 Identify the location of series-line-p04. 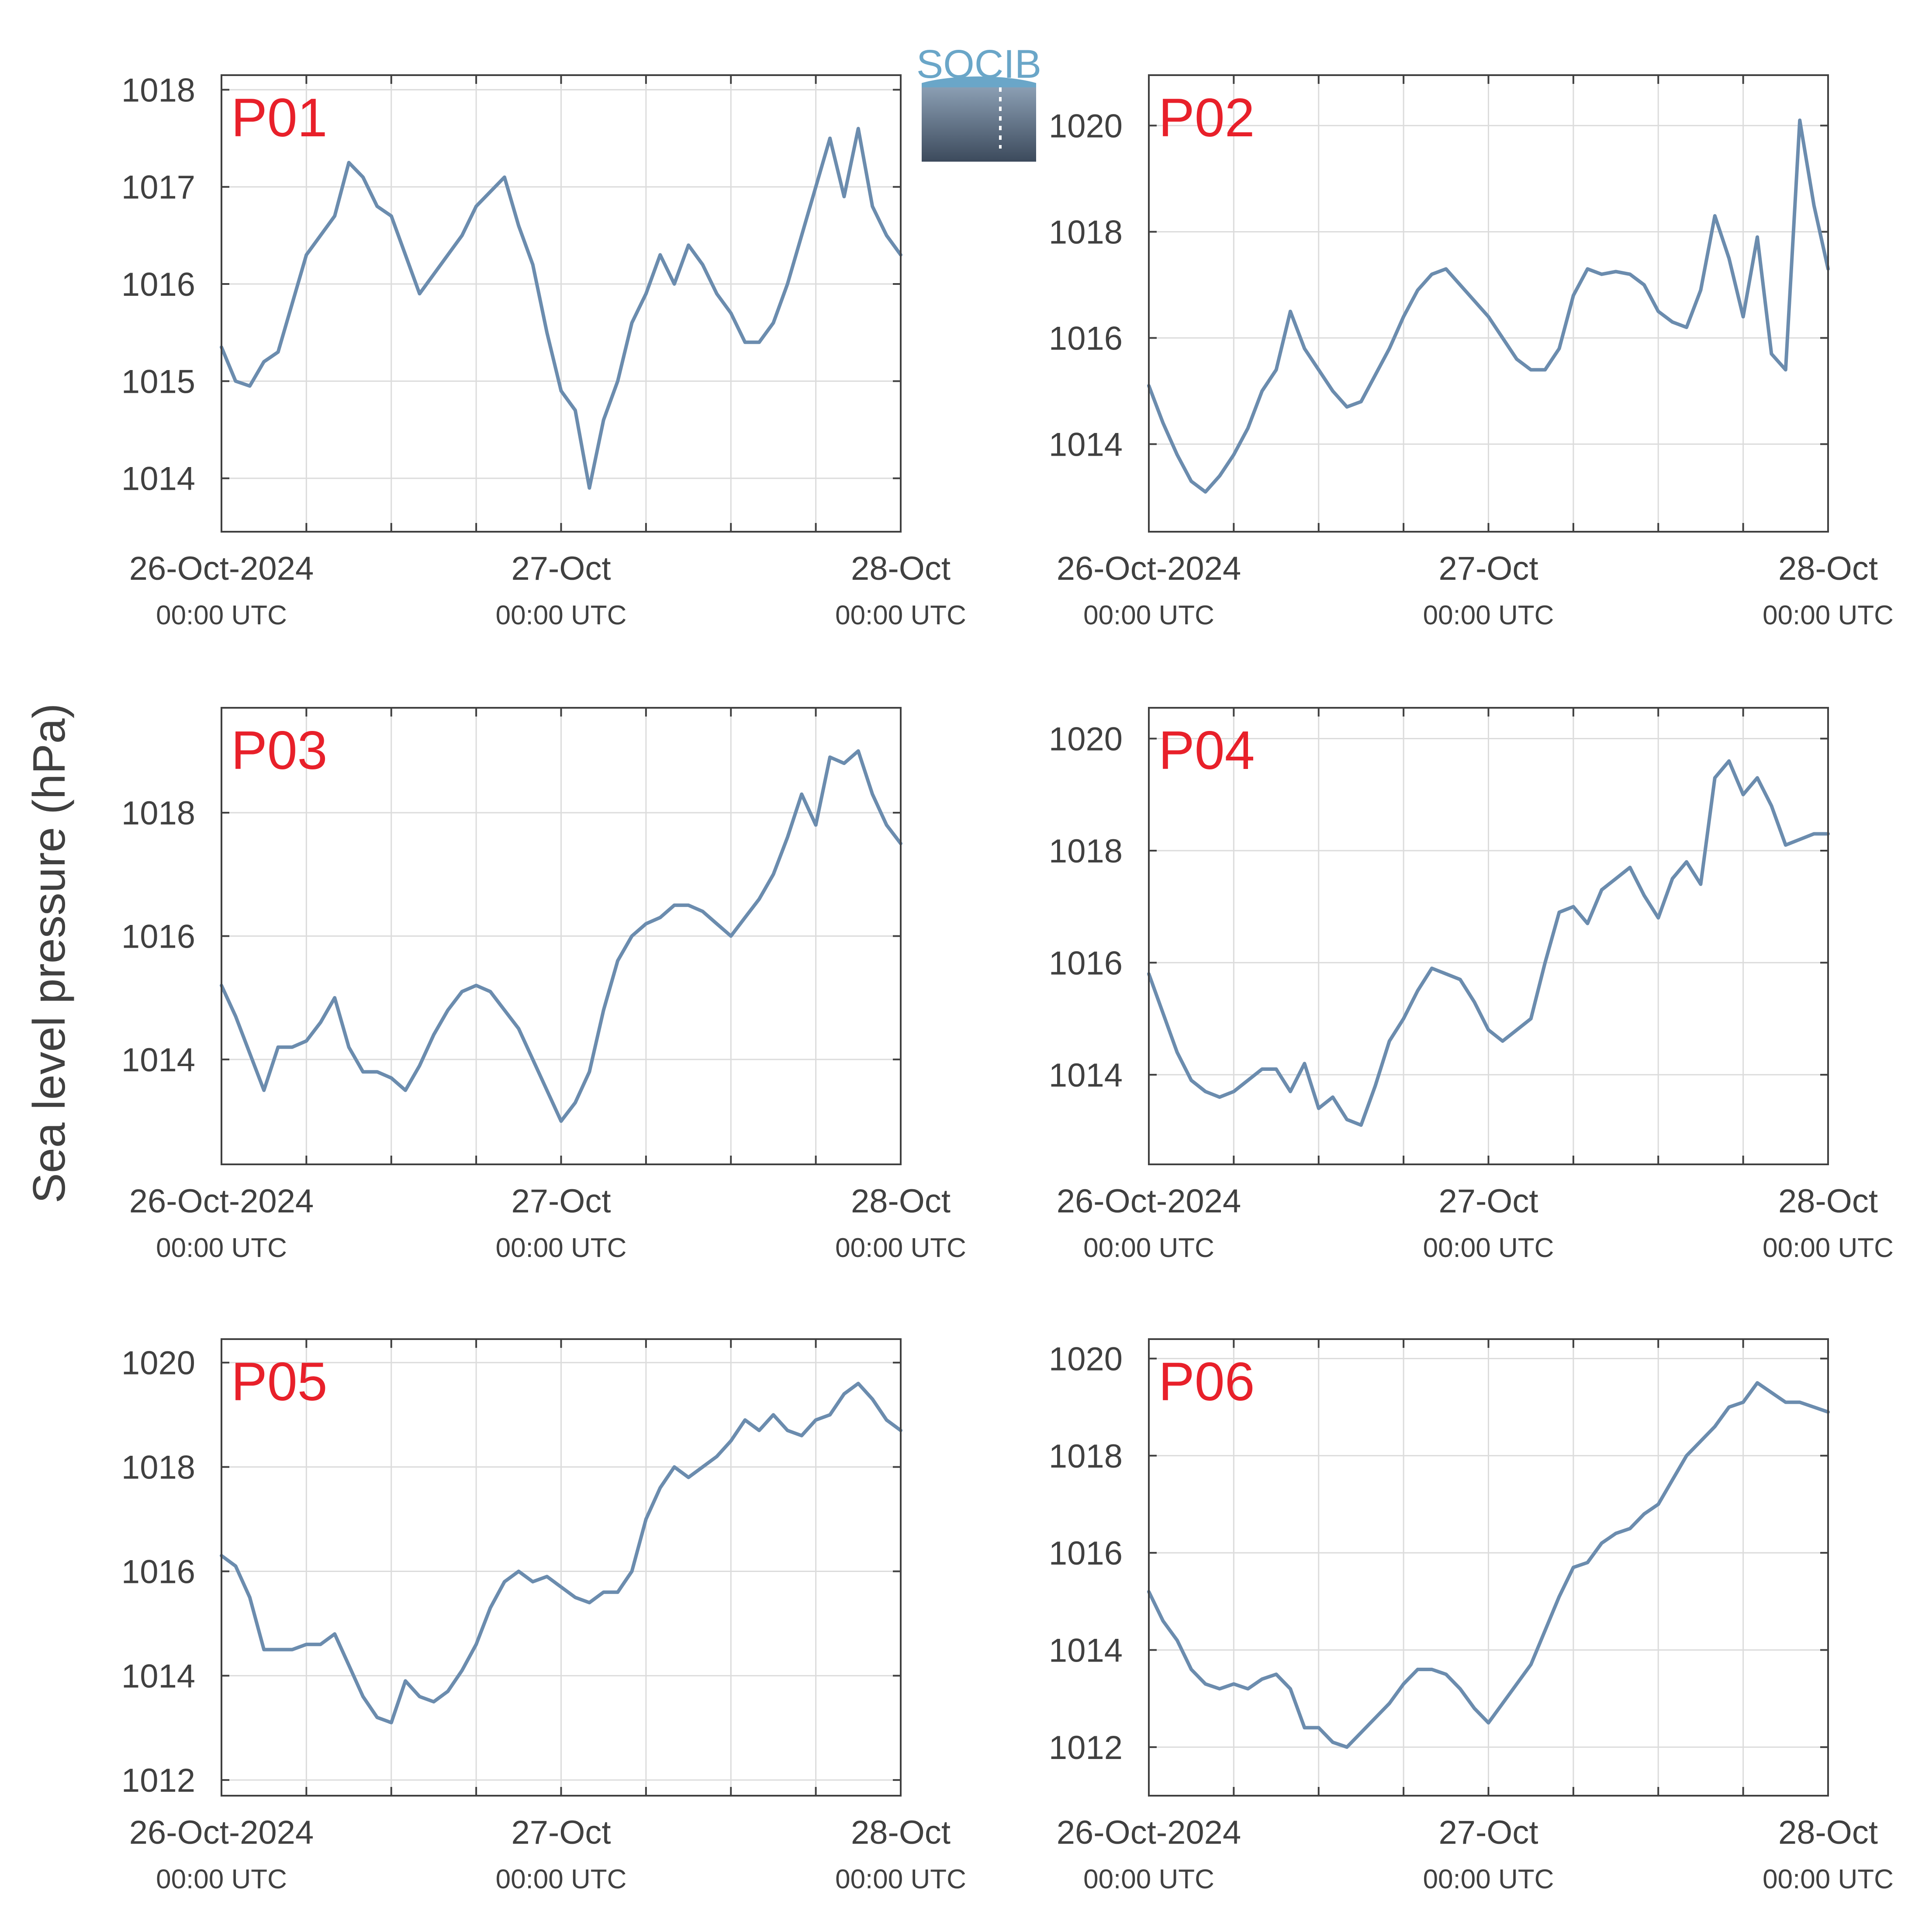
(1489, 943).